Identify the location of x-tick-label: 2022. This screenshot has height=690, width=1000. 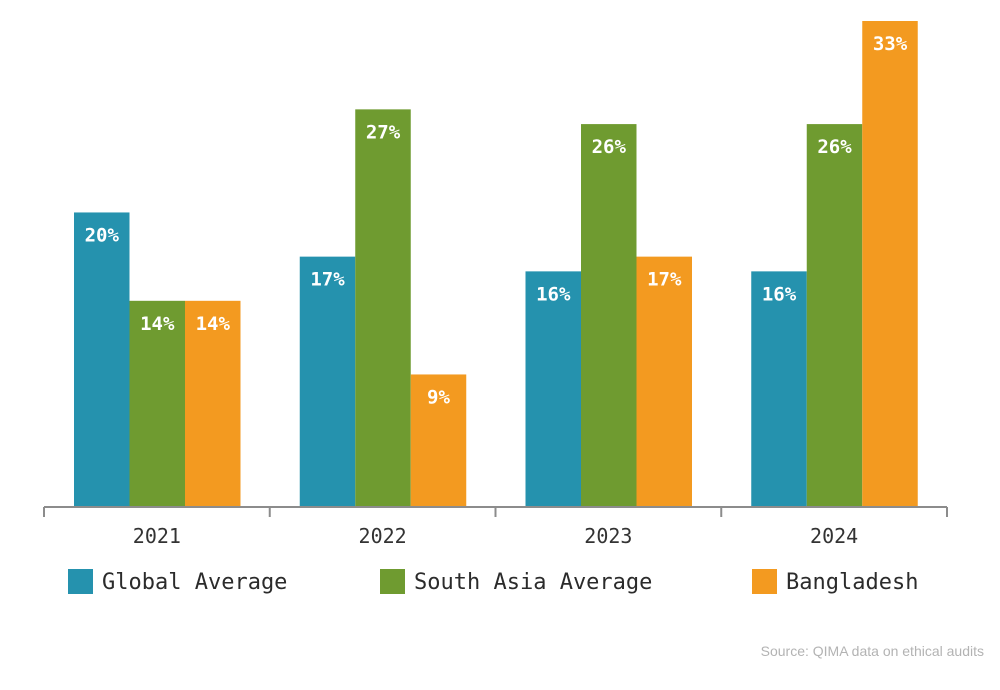
(383, 536).